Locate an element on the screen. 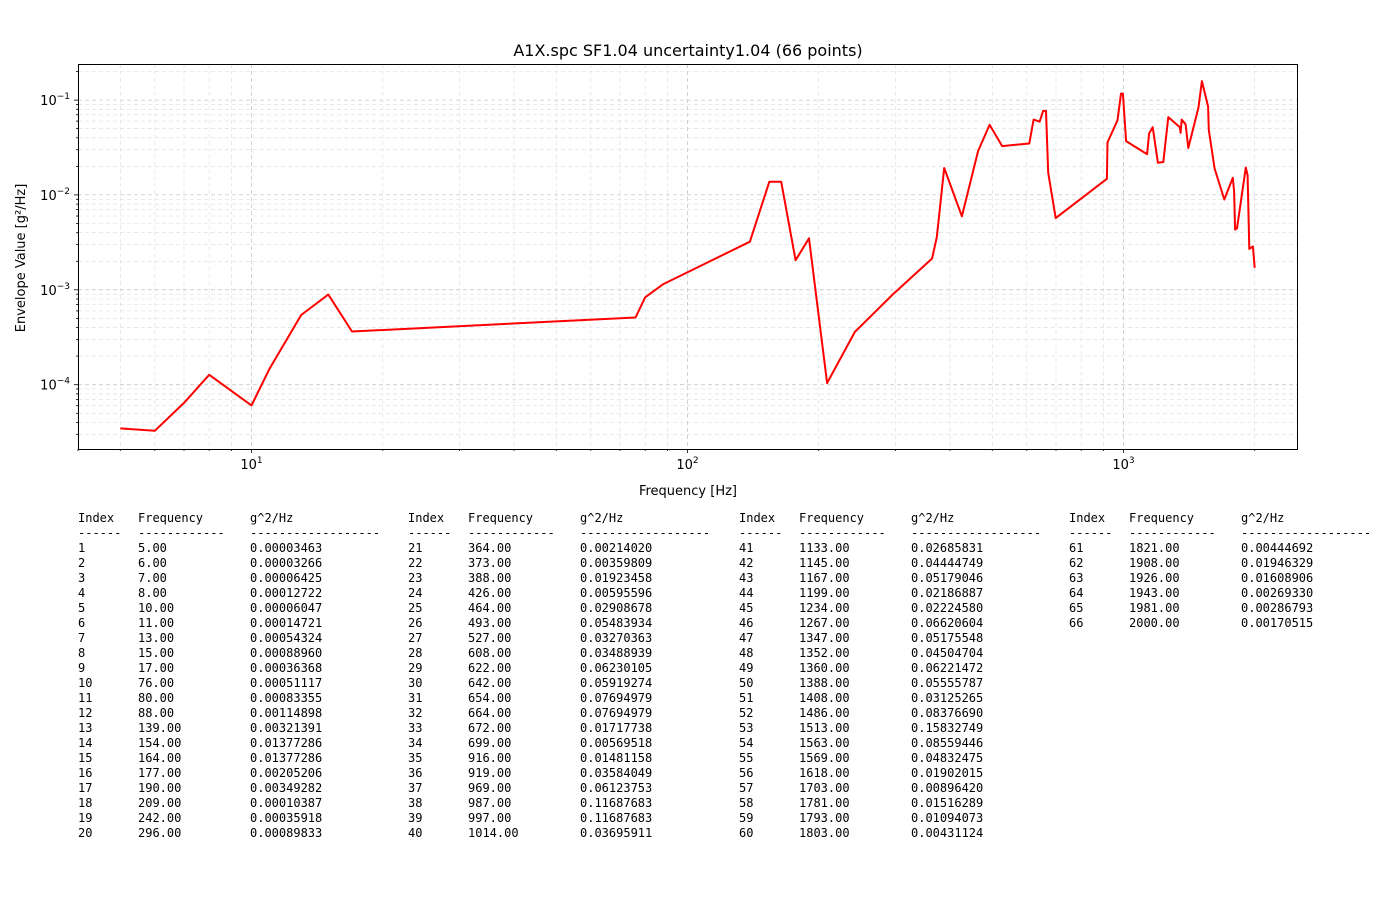 This screenshot has width=1400, height=900. table-row: 65 1981.00 0.00286793 is located at coordinates (1225, 608).